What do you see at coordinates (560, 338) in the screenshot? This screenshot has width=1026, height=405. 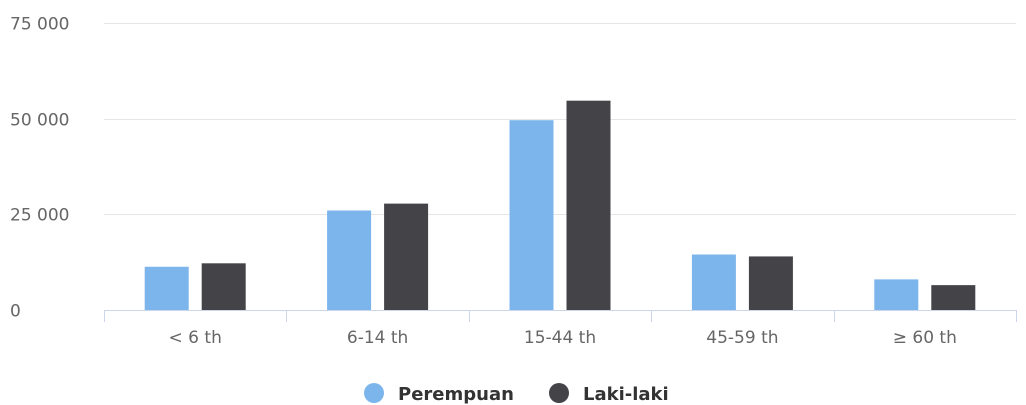 I see `x-tick-label: 15-44 th` at bounding box center [560, 338].